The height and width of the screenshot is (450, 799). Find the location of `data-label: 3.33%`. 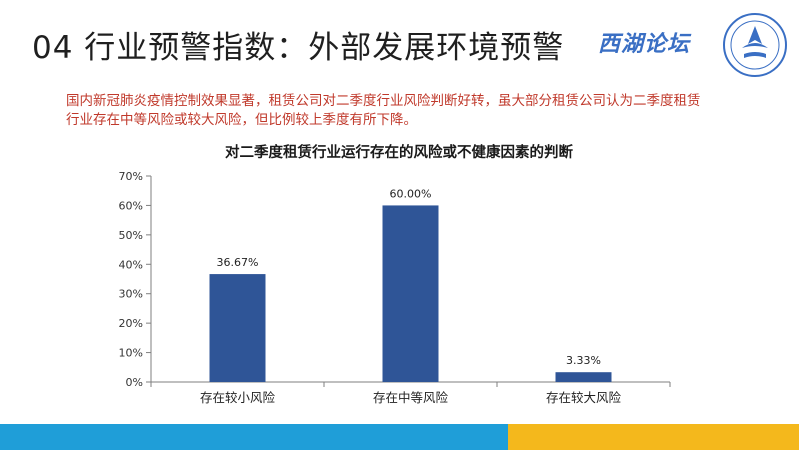

data-label: 3.33% is located at coordinates (583, 360).